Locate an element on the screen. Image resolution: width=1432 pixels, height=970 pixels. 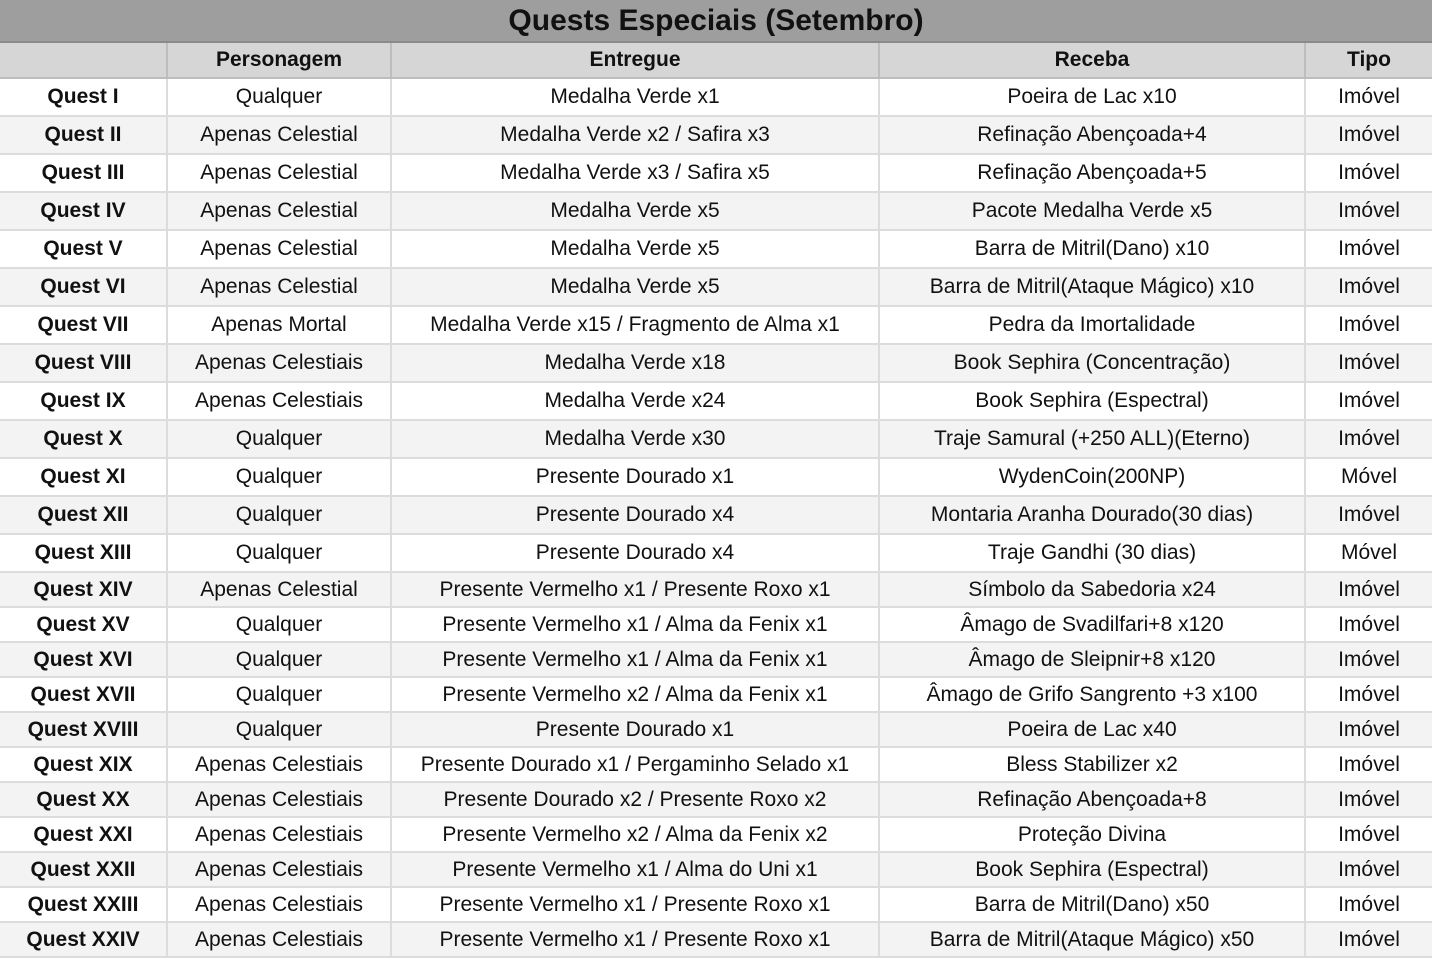
entregue-cell: Medalha Verde x30 is located at coordinates (635, 439).